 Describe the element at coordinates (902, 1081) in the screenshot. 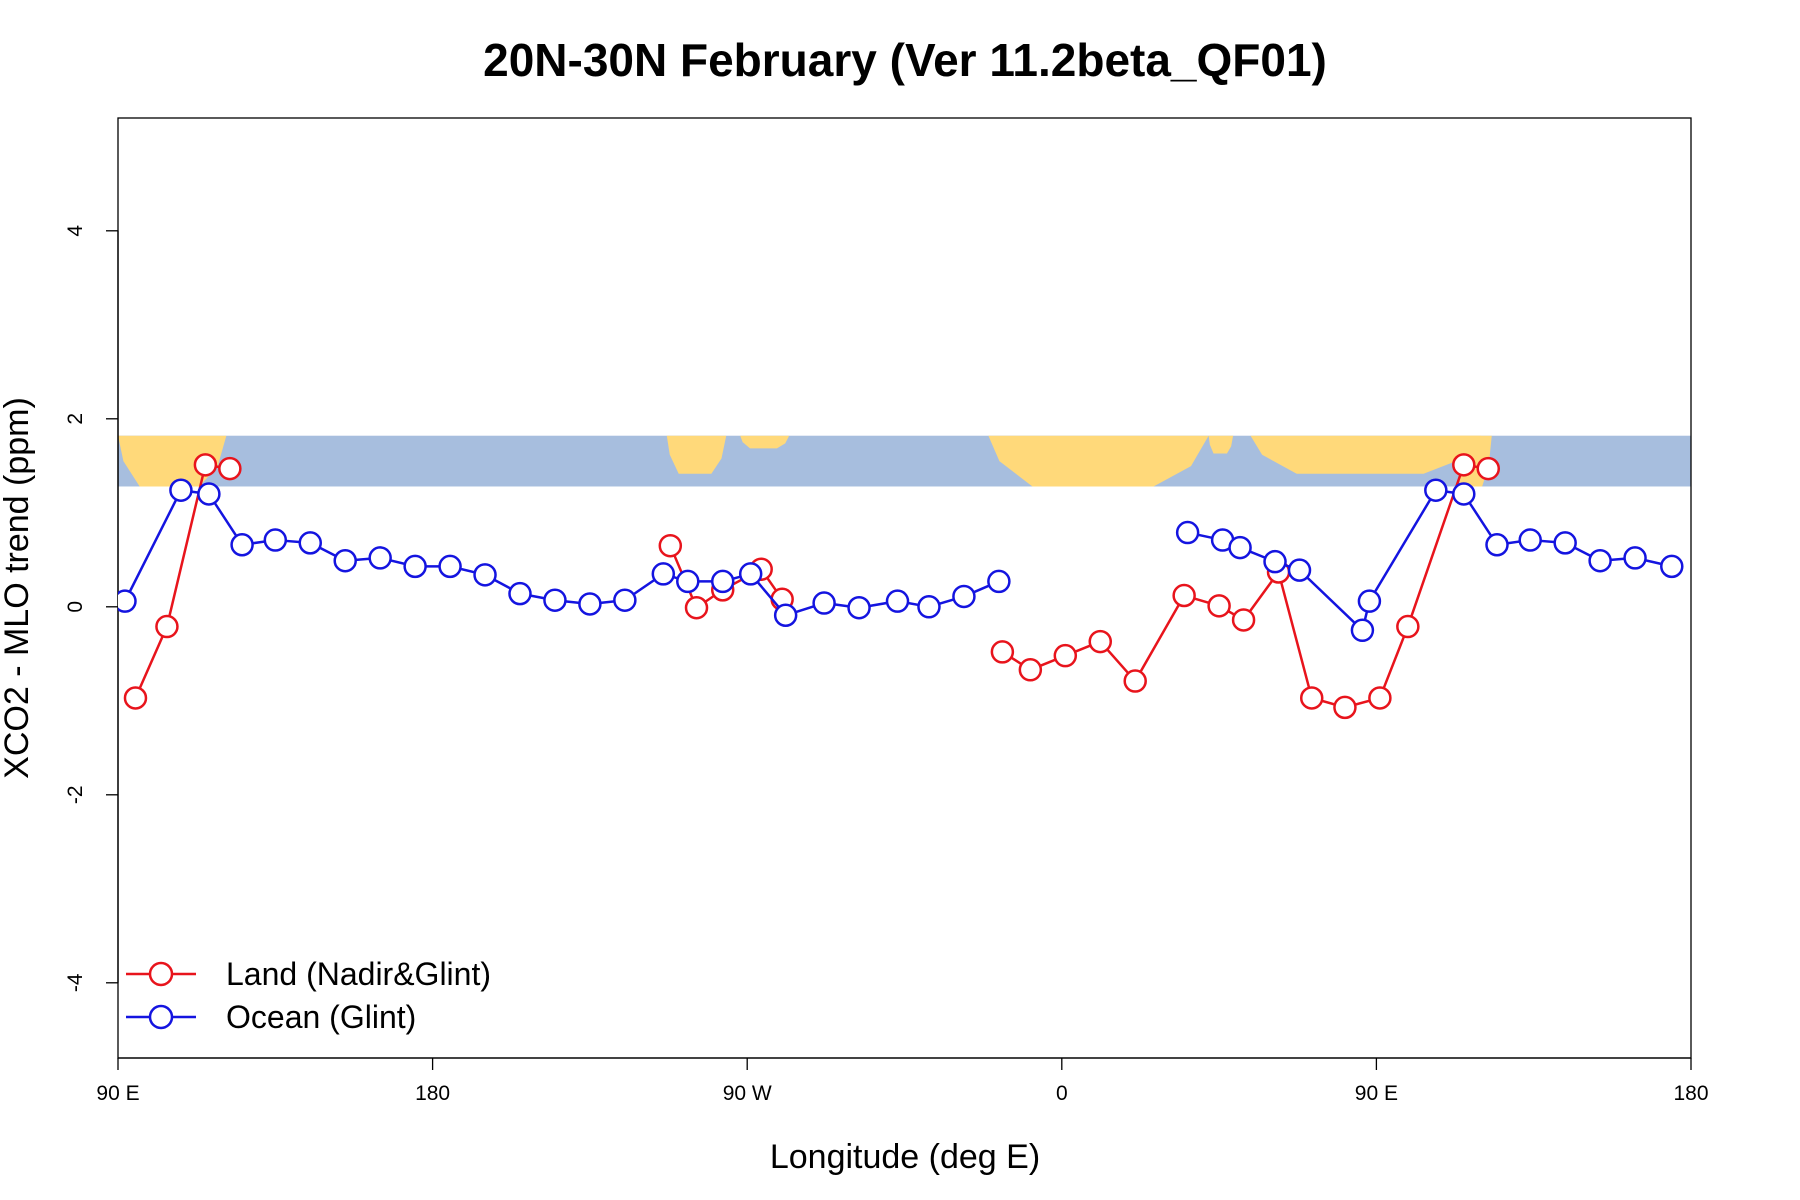

I see `x-axis: 90 E 180 90 W 0 90 E 180` at that location.